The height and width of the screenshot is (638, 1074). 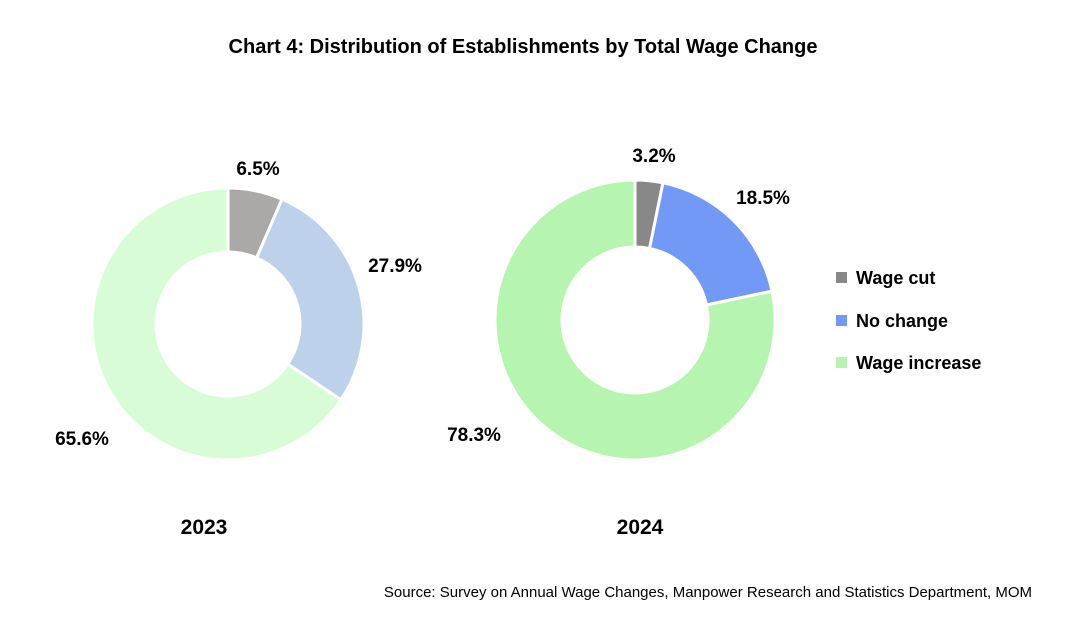 What do you see at coordinates (310, 299) in the screenshot?
I see `donut-slice-2023-no-change` at bounding box center [310, 299].